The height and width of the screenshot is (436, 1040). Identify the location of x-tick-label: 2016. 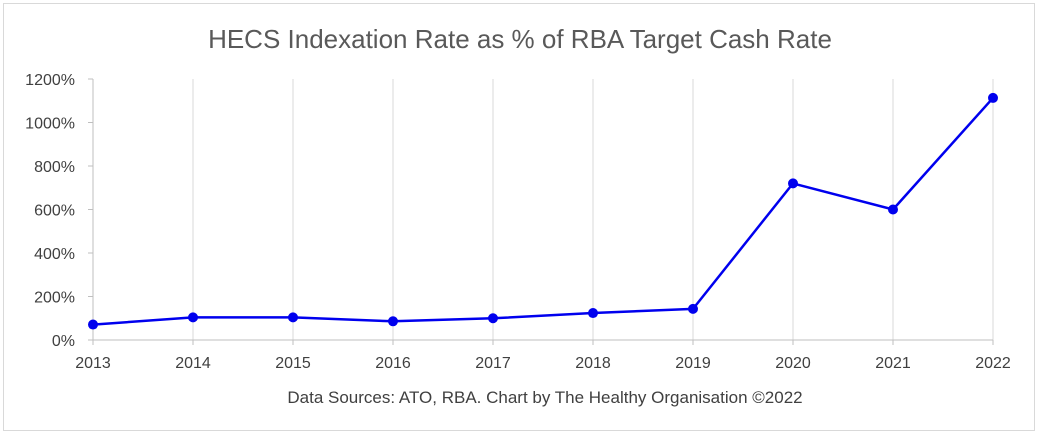
(393, 363).